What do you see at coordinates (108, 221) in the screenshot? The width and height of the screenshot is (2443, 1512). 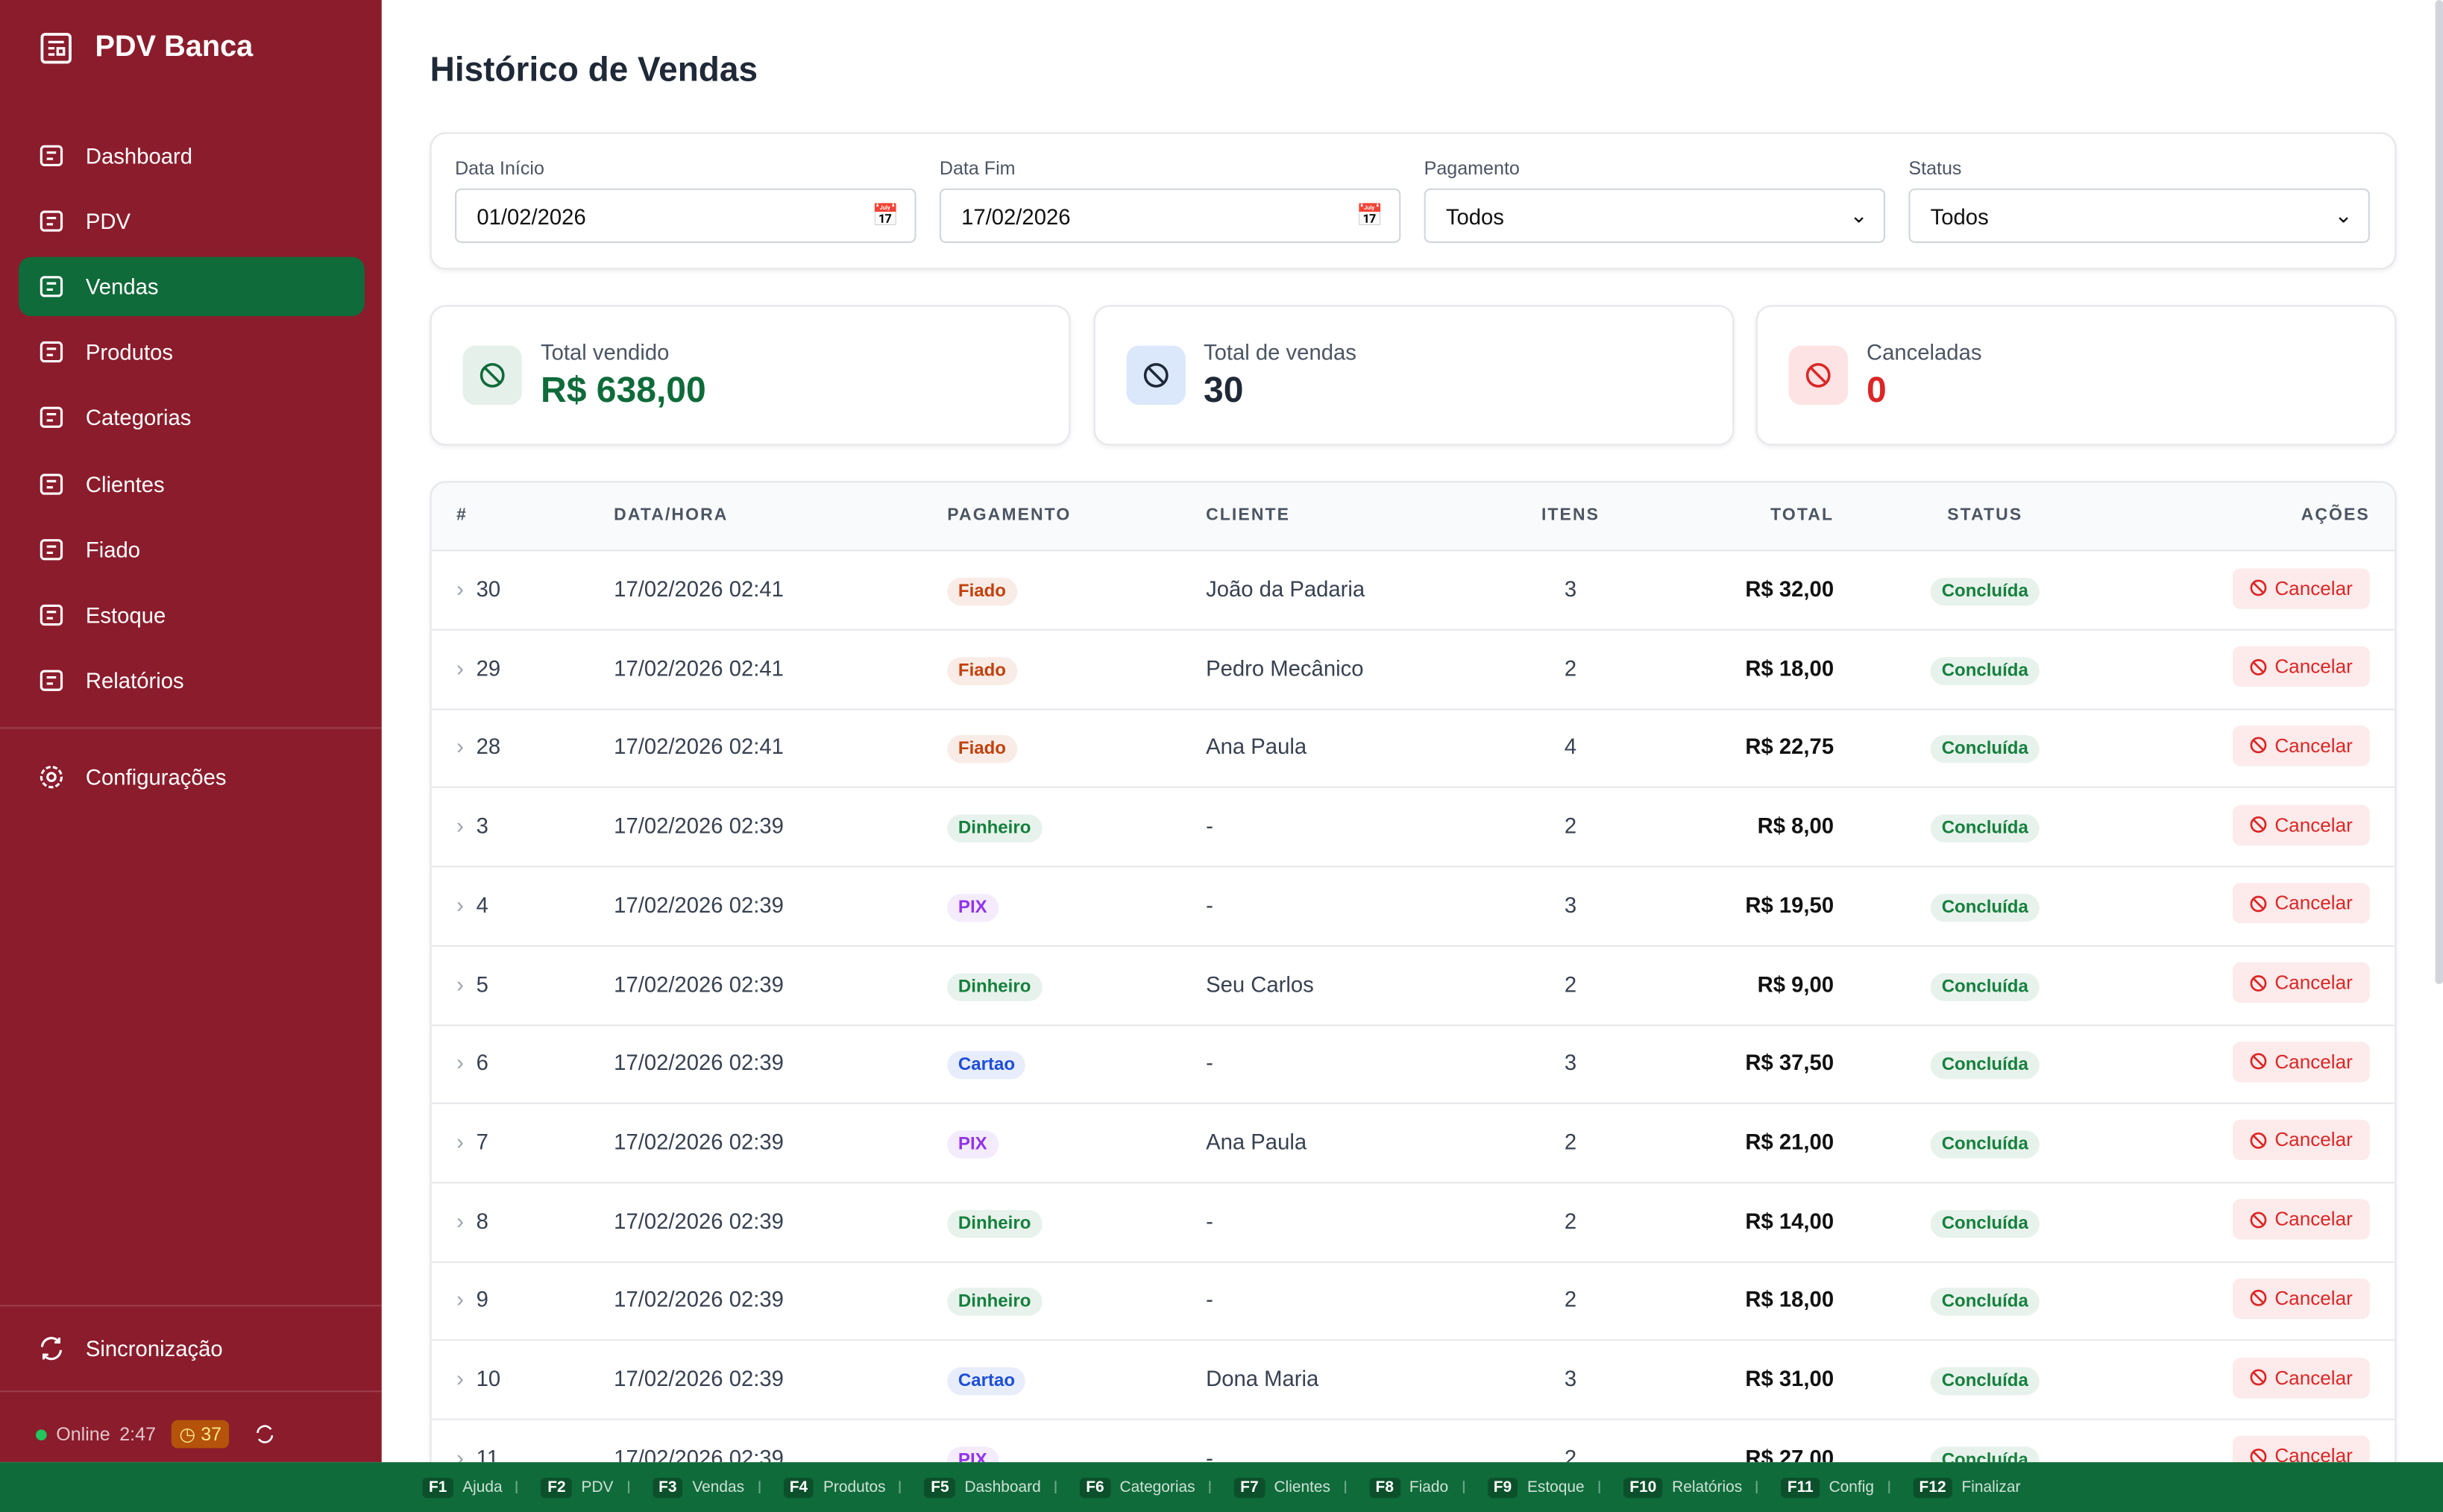 I see `nav-label: PDV` at bounding box center [108, 221].